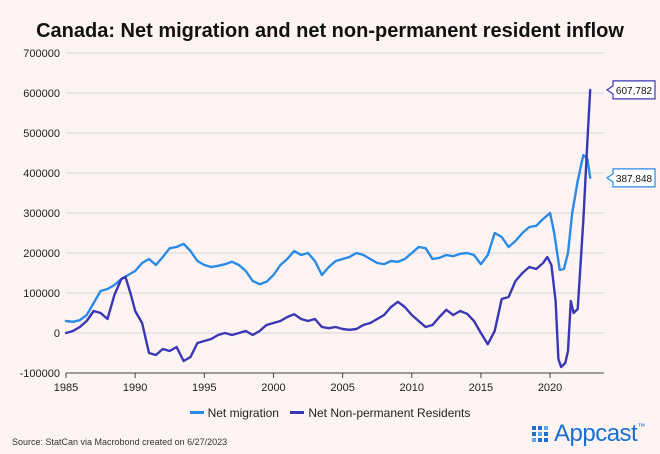  I want to click on legend-swatch-non-permanent, so click(297, 412).